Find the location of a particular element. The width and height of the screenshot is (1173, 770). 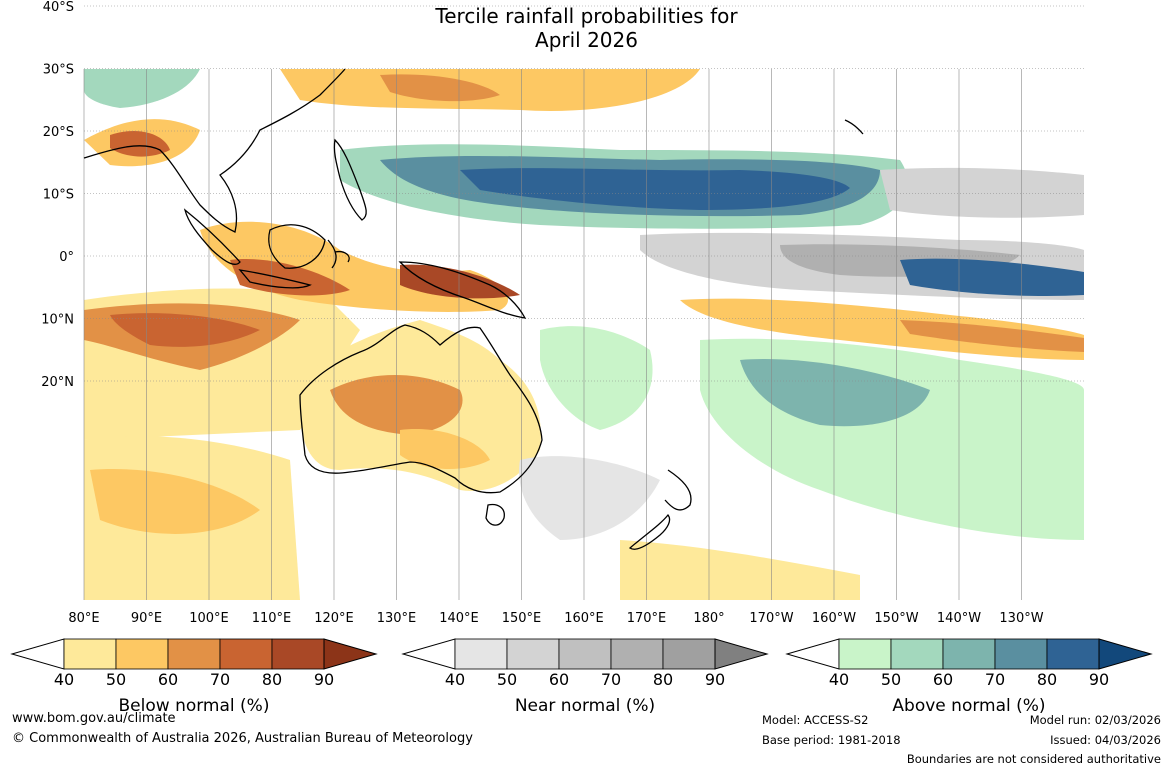

legend-title-below-normal: Below normal (%) is located at coordinates (194, 706).